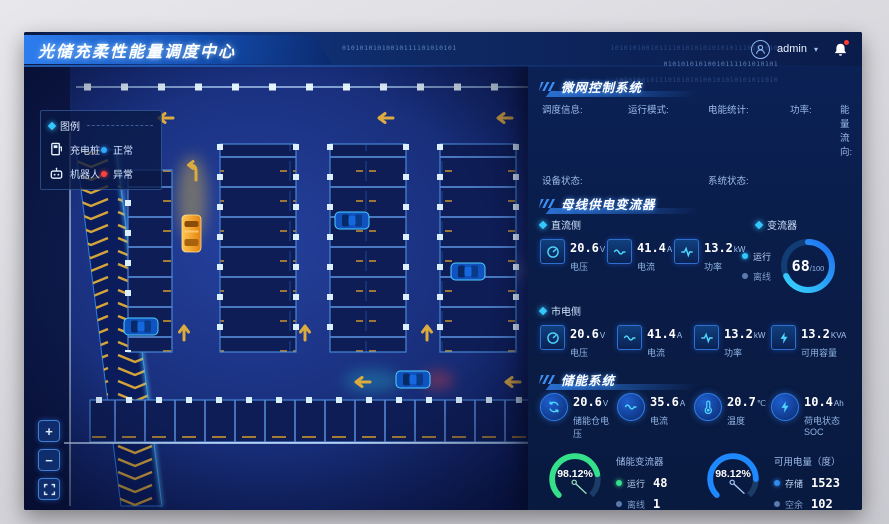 This screenshot has height=524, width=889. Describe the element at coordinates (669, 249) in the screenshot. I see `stat-unit: A` at that location.